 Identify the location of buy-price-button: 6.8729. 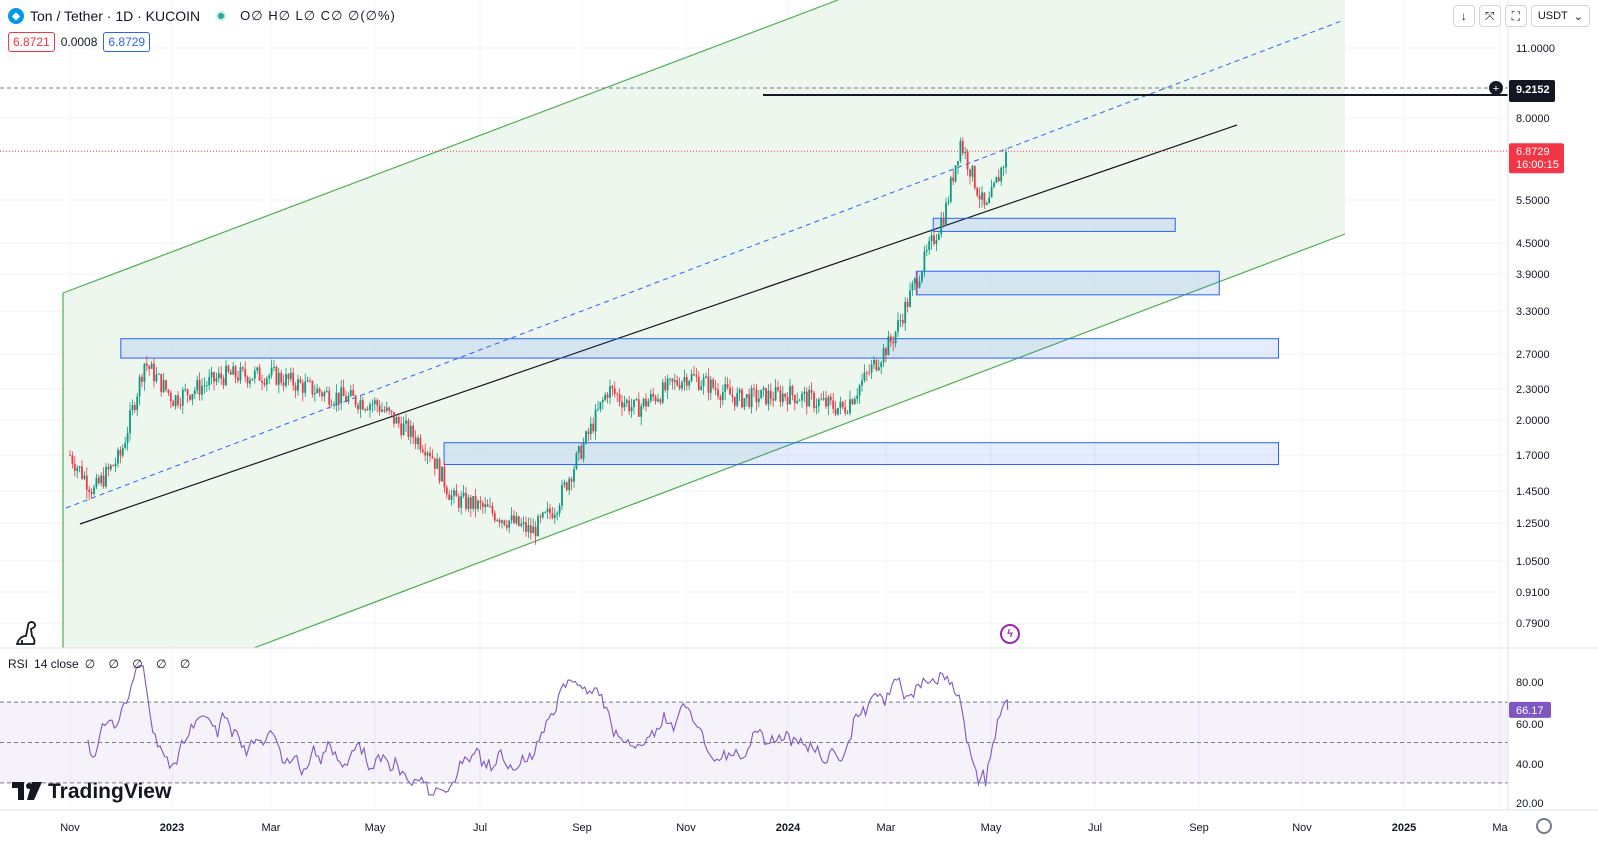
(127, 42).